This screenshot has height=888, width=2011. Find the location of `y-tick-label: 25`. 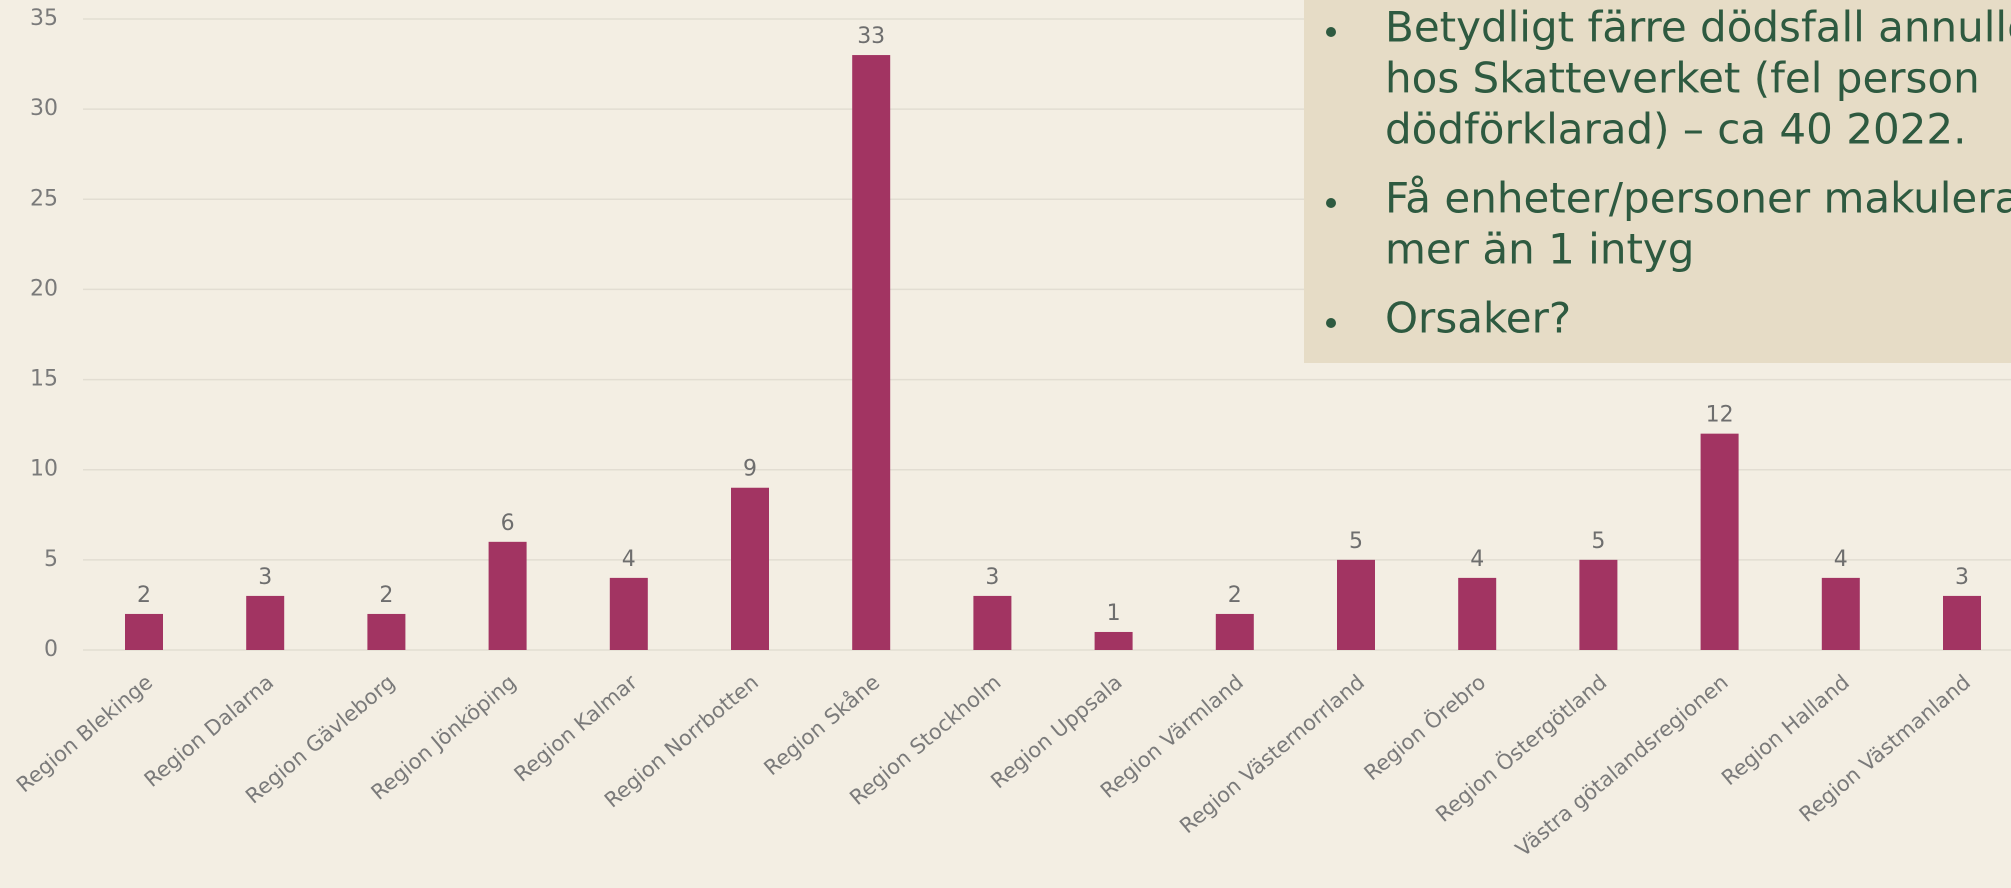

y-tick-label: 25 is located at coordinates (44, 198).